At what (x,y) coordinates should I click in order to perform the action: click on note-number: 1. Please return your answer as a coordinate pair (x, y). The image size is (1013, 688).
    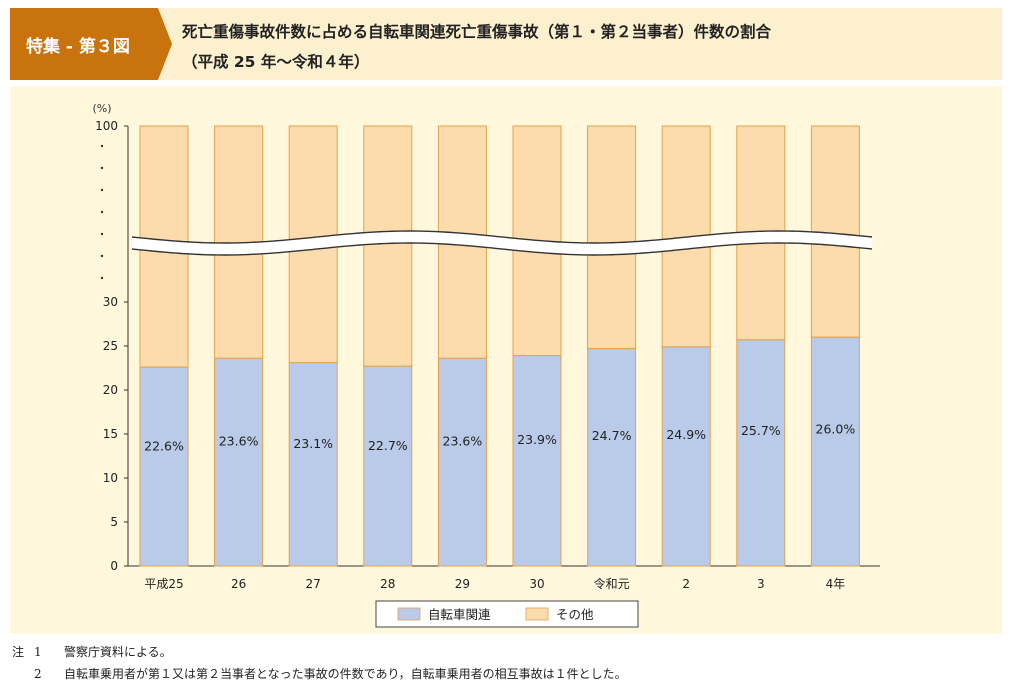
    Looking at the image, I should click on (38, 652).